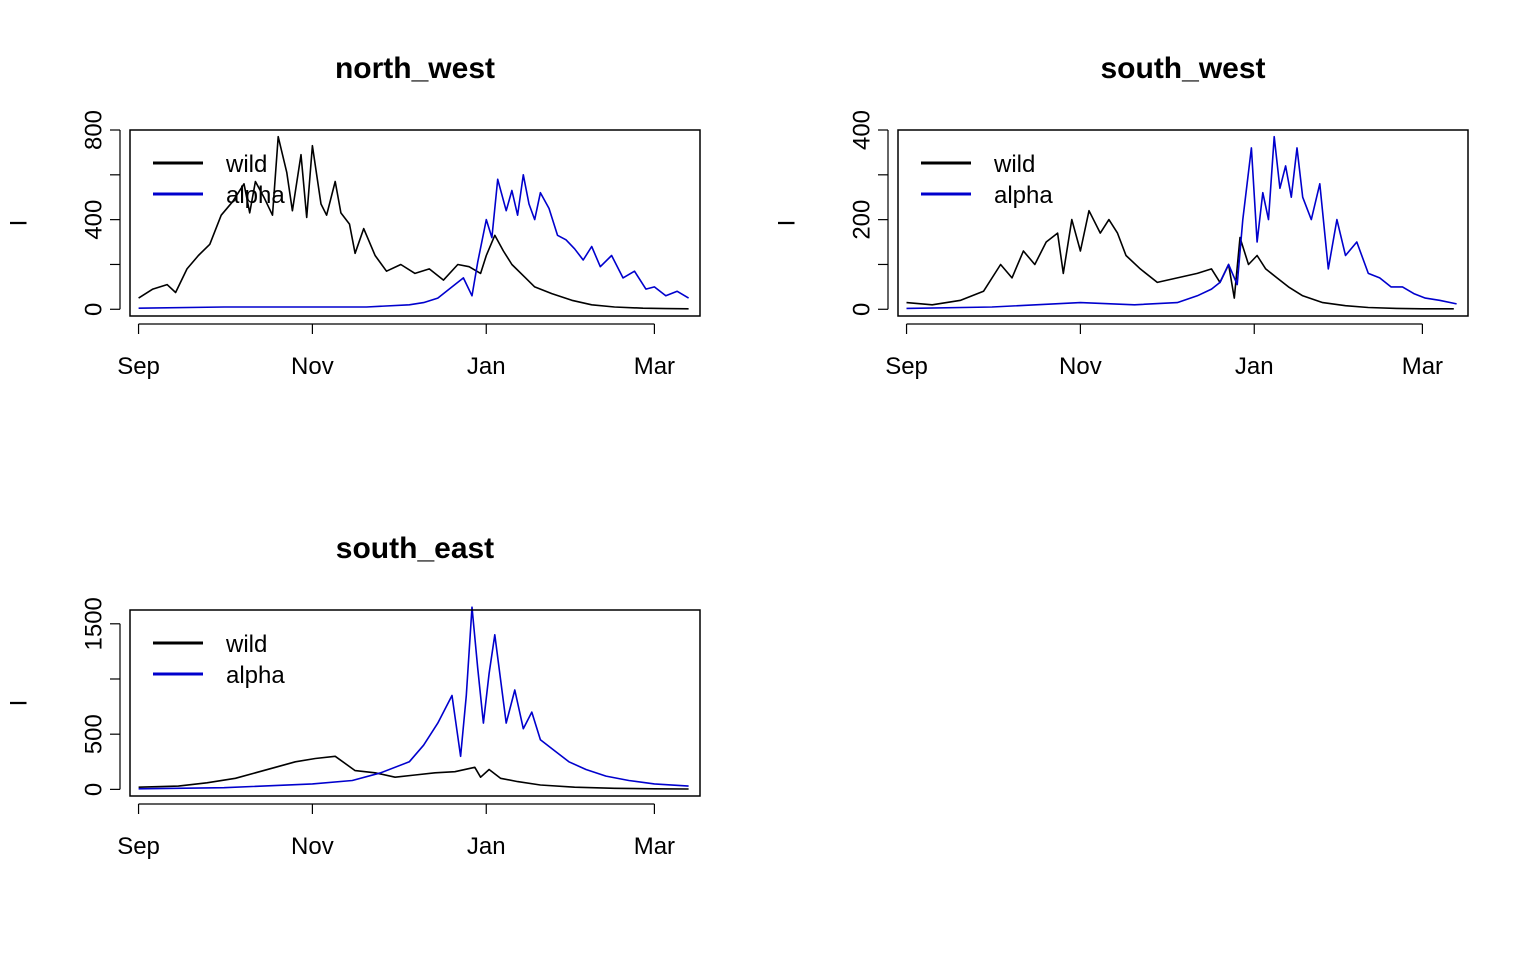 Image resolution: width=1536 pixels, height=960 pixels. Describe the element at coordinates (93, 130) in the screenshot. I see `y-tick-label: 800` at that location.